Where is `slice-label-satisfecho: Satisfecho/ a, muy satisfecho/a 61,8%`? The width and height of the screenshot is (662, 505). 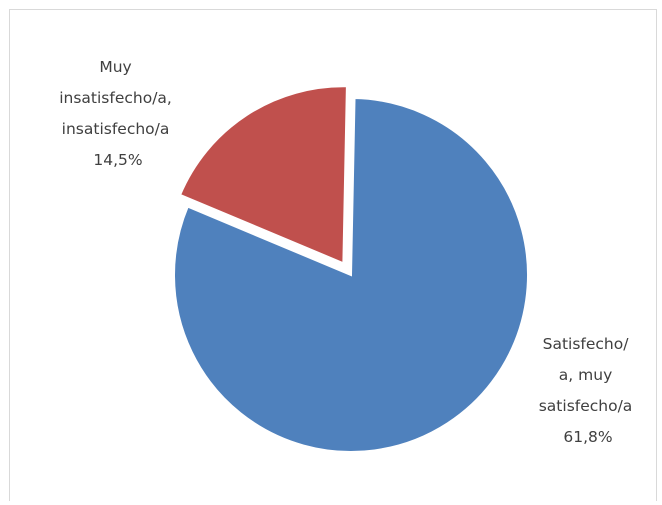
slice-label-satisfecho: Satisfecho/ a, muy satisfecho/a 61,8% is located at coordinates (588, 390).